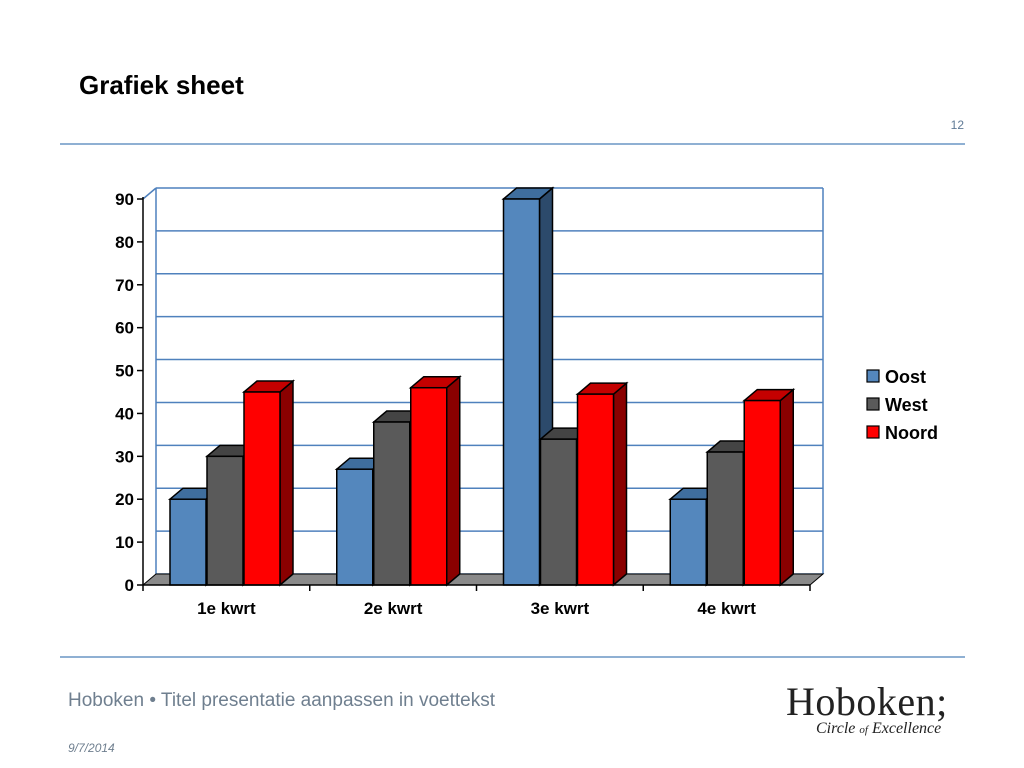  What do you see at coordinates (911, 433) in the screenshot?
I see `legend-label: Noord` at bounding box center [911, 433].